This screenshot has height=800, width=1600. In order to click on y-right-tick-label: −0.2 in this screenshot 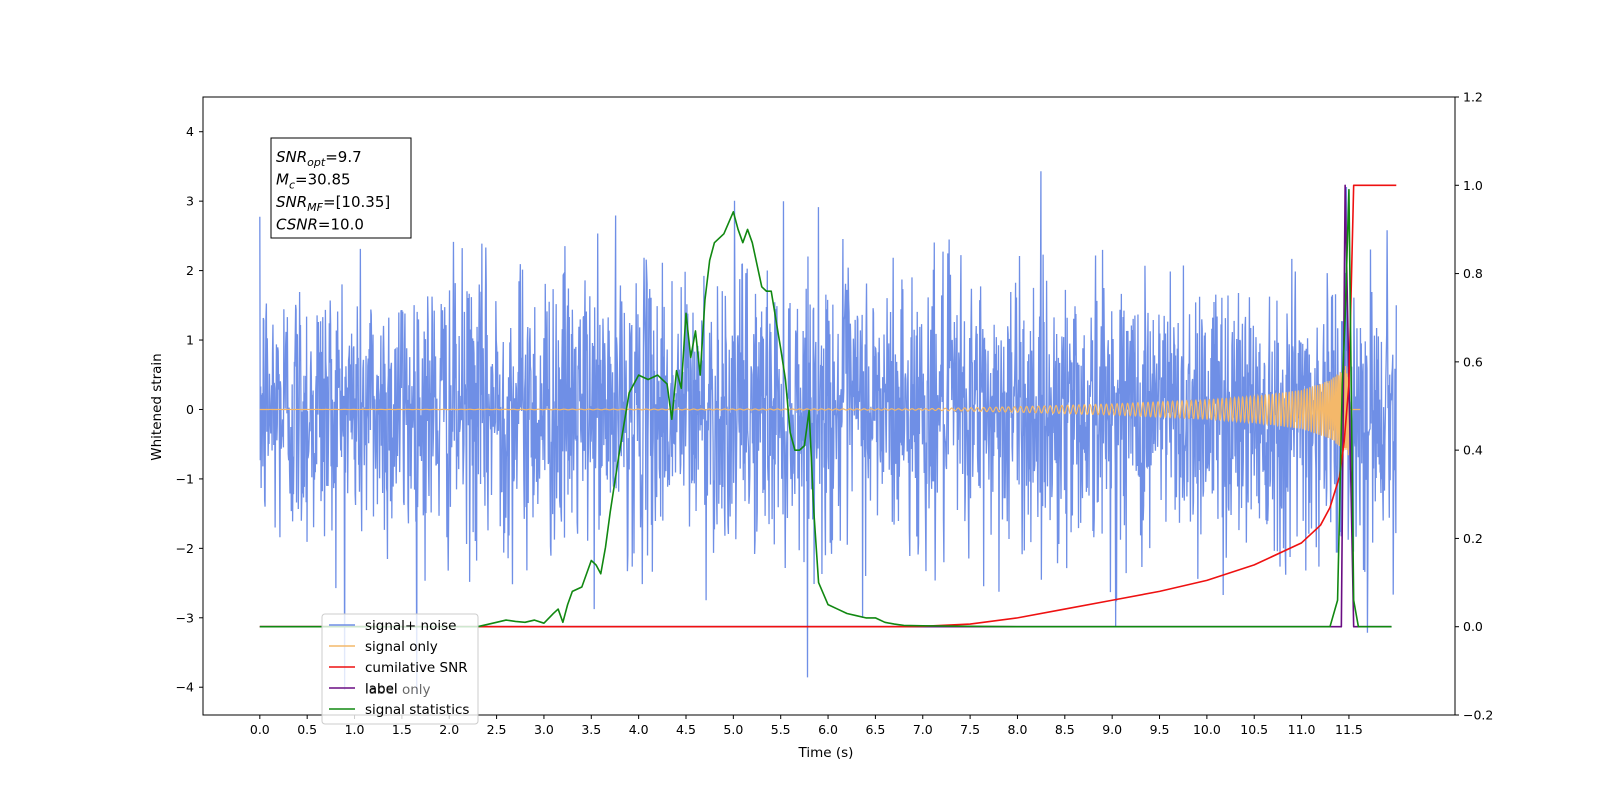, I will do `click(1478, 715)`.